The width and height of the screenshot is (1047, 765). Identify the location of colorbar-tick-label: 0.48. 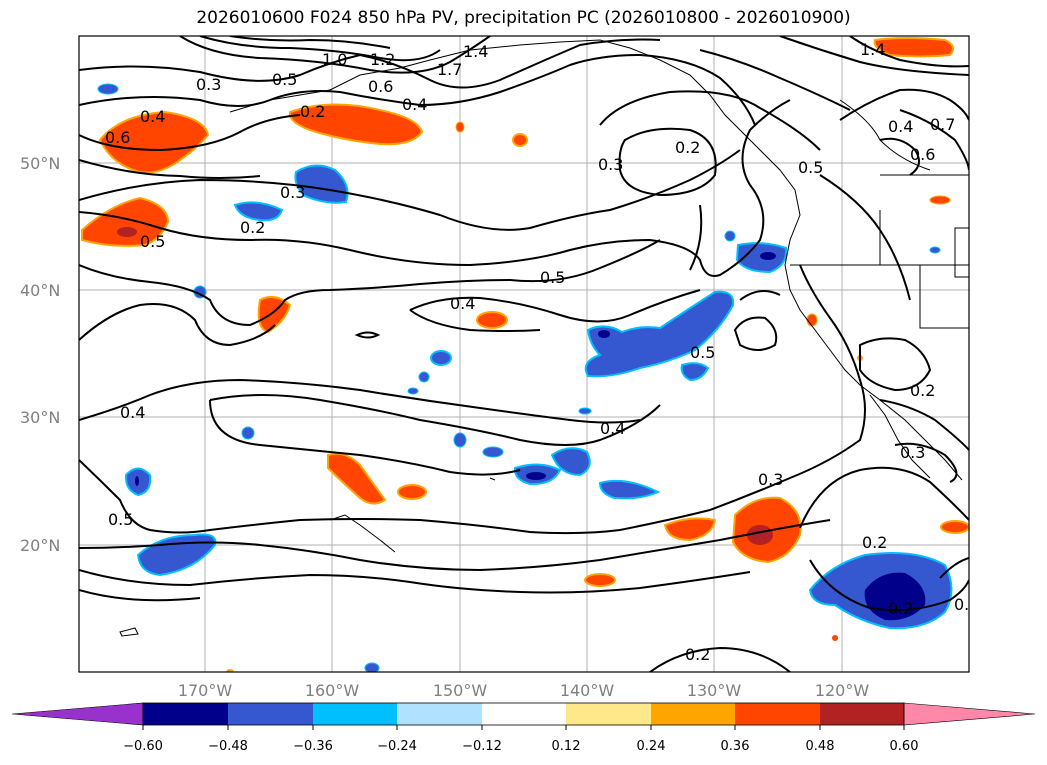
(820, 746).